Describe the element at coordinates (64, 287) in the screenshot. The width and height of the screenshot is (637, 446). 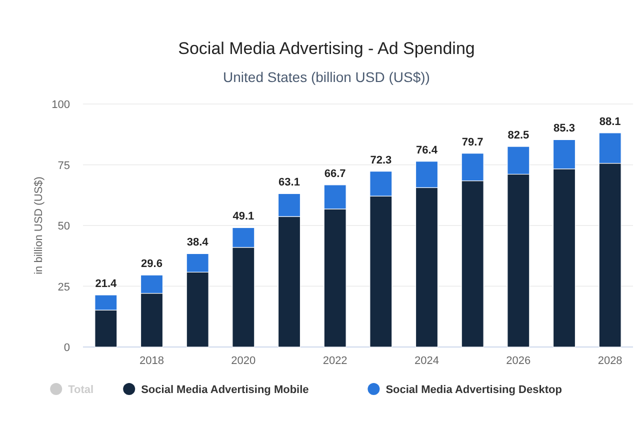
I see `y-tick-label: 25` at that location.